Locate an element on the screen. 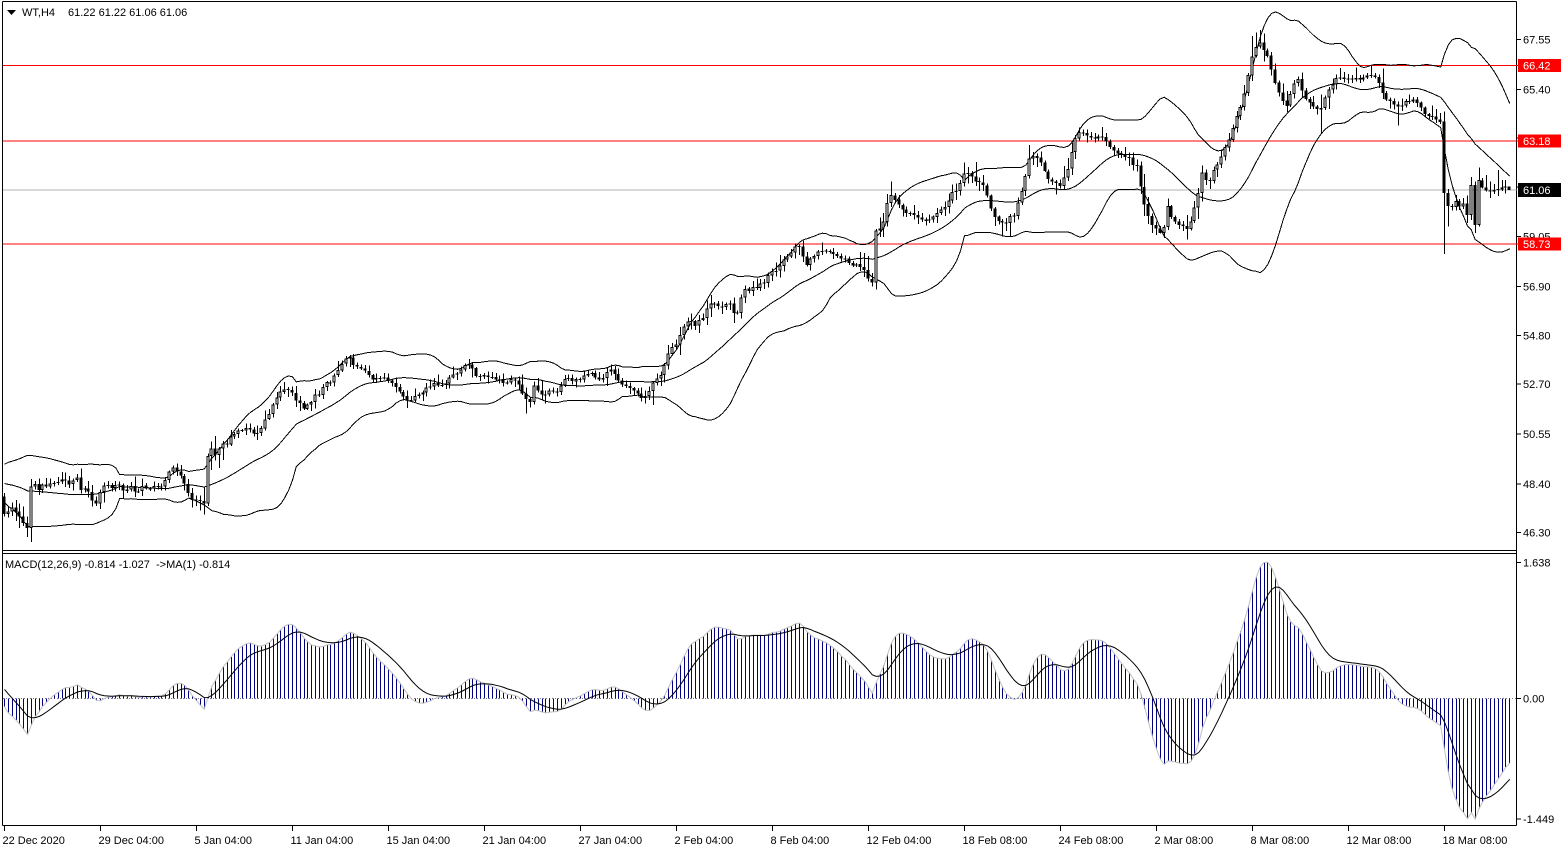 The width and height of the screenshot is (1566, 850). time-tick-label: 12 Feb 04:00 is located at coordinates (899, 841).